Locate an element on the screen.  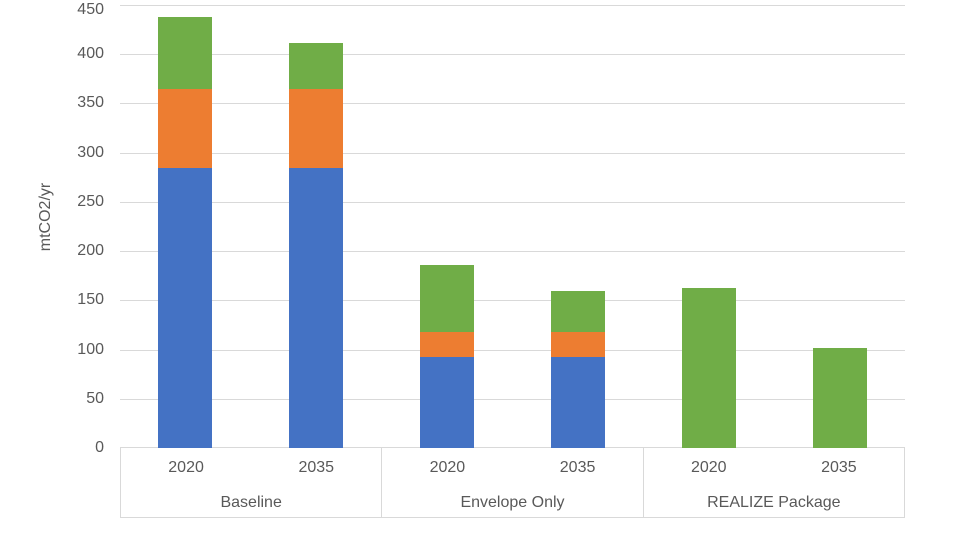
category-label-envelope-only: Envelope Only is located at coordinates (512, 502).